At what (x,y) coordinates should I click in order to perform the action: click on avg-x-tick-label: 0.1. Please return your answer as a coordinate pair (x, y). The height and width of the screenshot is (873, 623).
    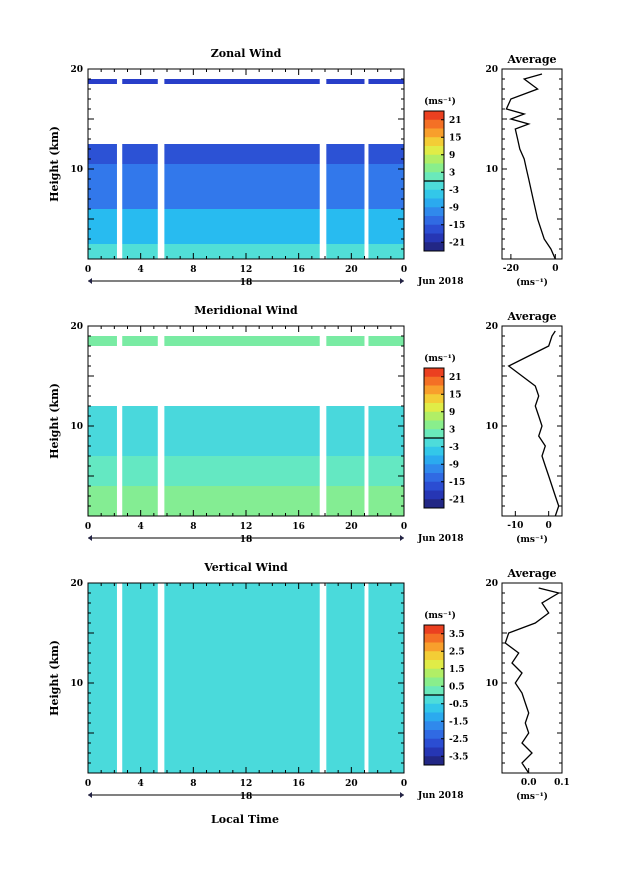
    Looking at the image, I should click on (562, 783).